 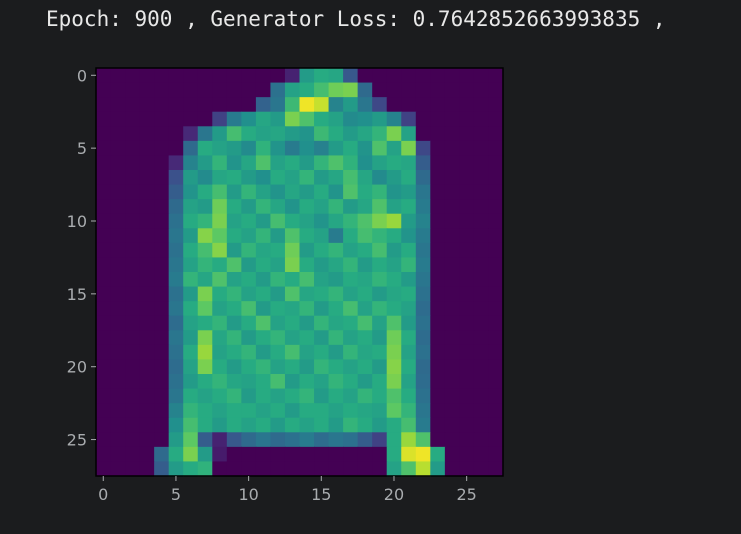 What do you see at coordinates (77, 367) in the screenshot?
I see `y-tick-label: 20` at bounding box center [77, 367].